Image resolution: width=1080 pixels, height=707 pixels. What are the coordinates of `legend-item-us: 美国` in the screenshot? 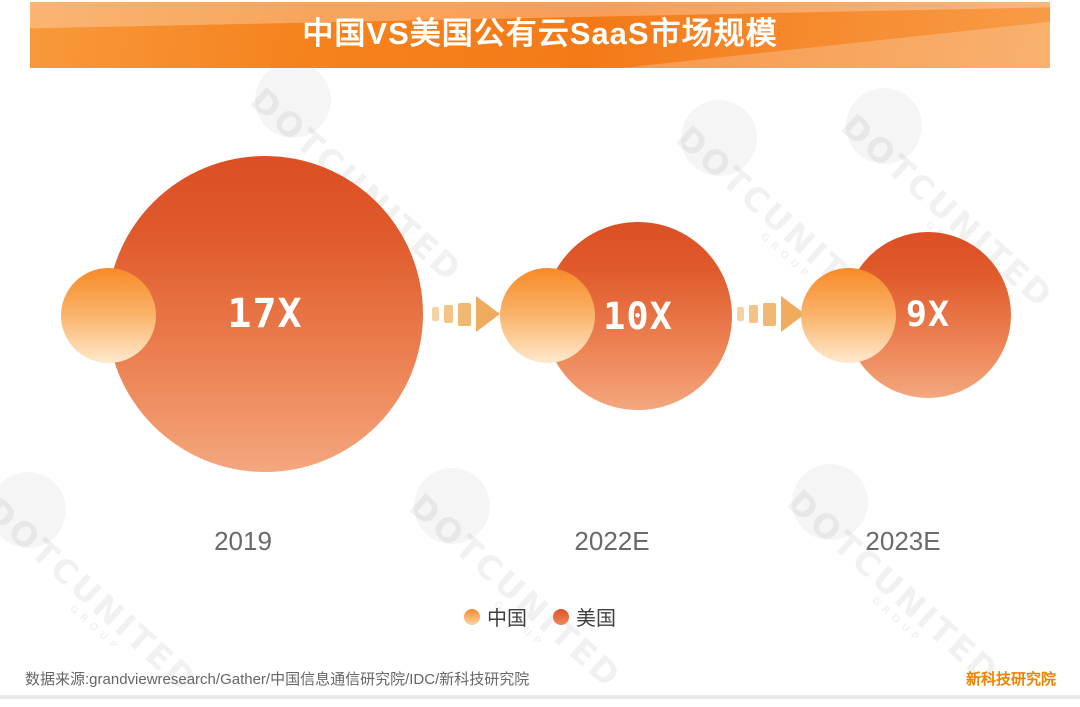 It's located at (584, 616).